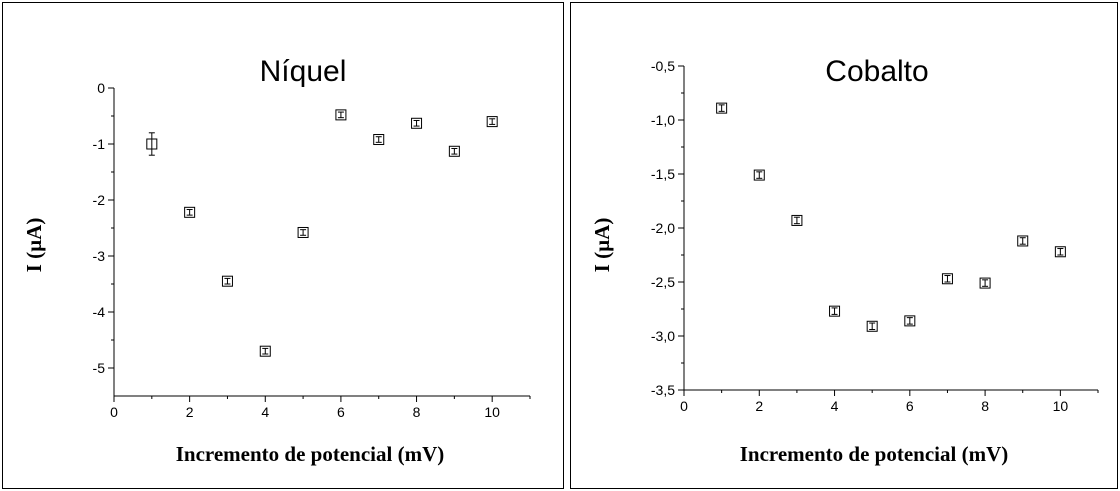 The image size is (1120, 491). I want to click on y-tick-label: -2,5, so click(663, 282).